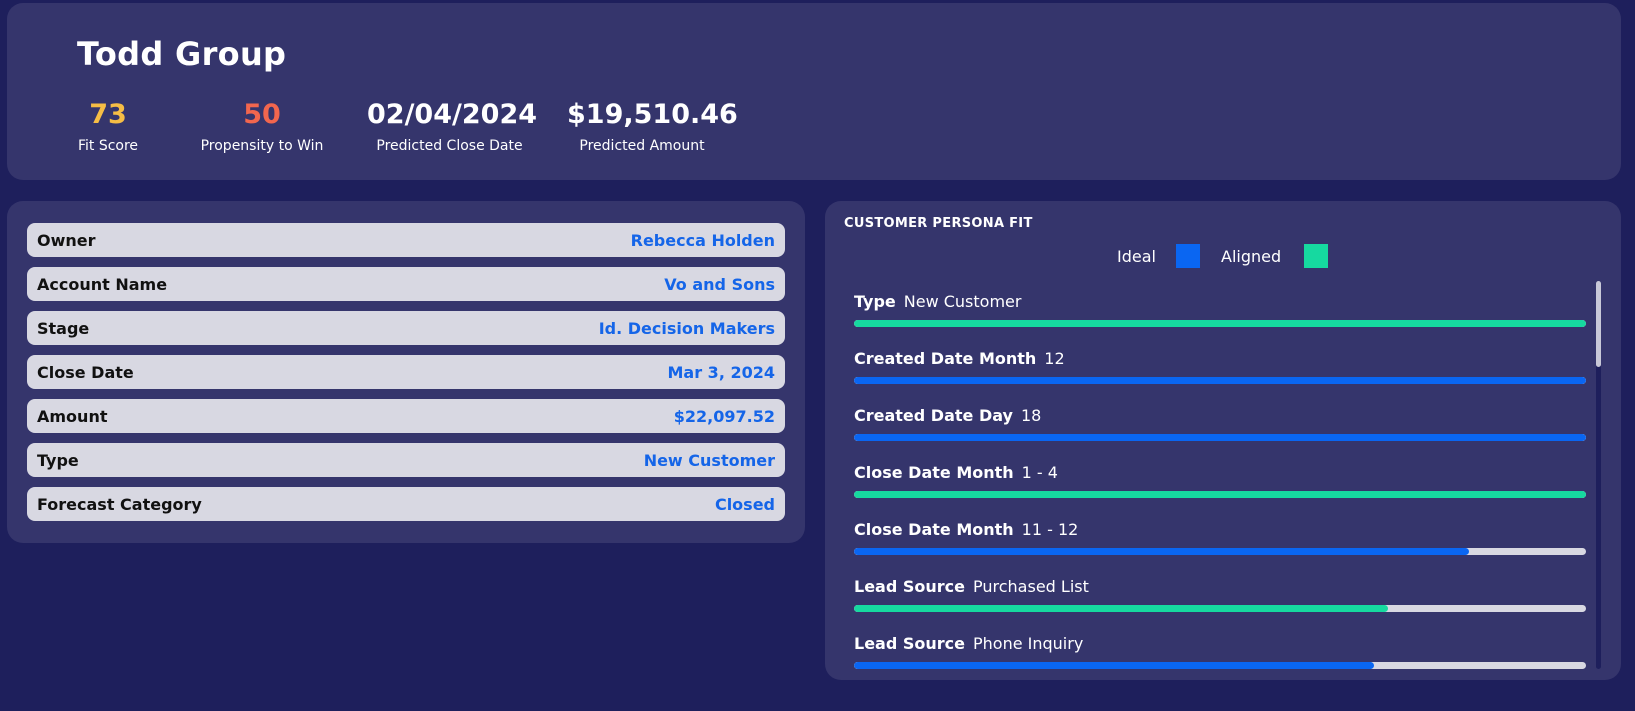  I want to click on kpi-close-date-value: 02/04/2024, so click(452, 114).